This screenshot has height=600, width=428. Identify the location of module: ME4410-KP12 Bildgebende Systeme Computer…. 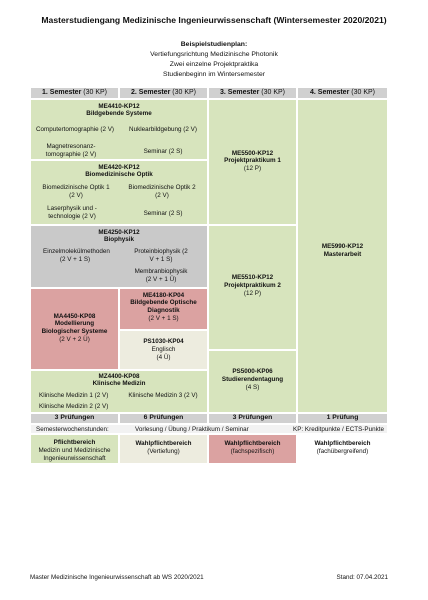
(119, 129).